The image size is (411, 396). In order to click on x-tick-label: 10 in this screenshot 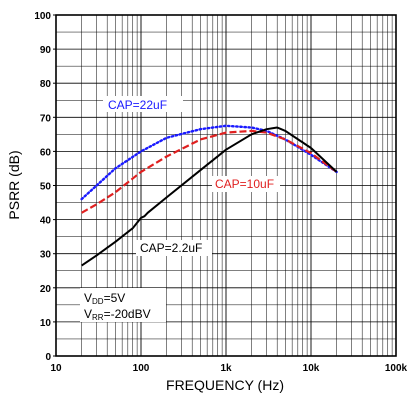, I will do `click(56, 368)`.